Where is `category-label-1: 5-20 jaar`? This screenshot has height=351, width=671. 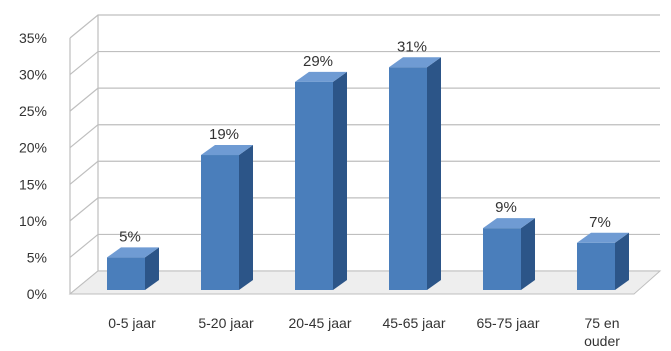 category-label-1: 5-20 jaar is located at coordinates (226, 323).